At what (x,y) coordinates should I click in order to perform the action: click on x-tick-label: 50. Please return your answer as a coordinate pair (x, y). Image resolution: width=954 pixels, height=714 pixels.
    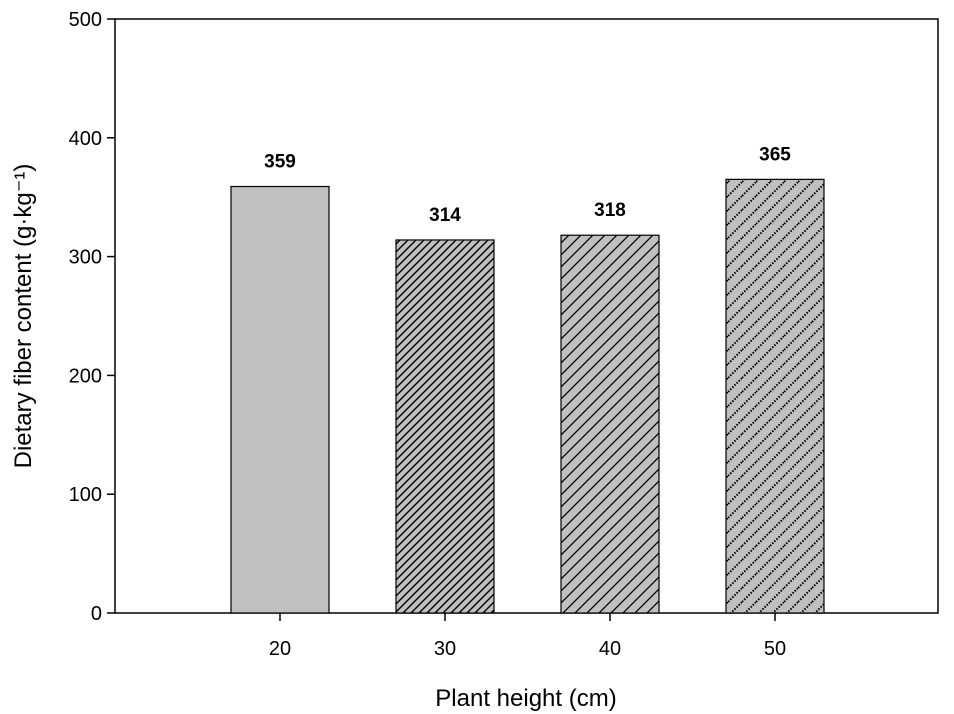
    Looking at the image, I should click on (775, 649).